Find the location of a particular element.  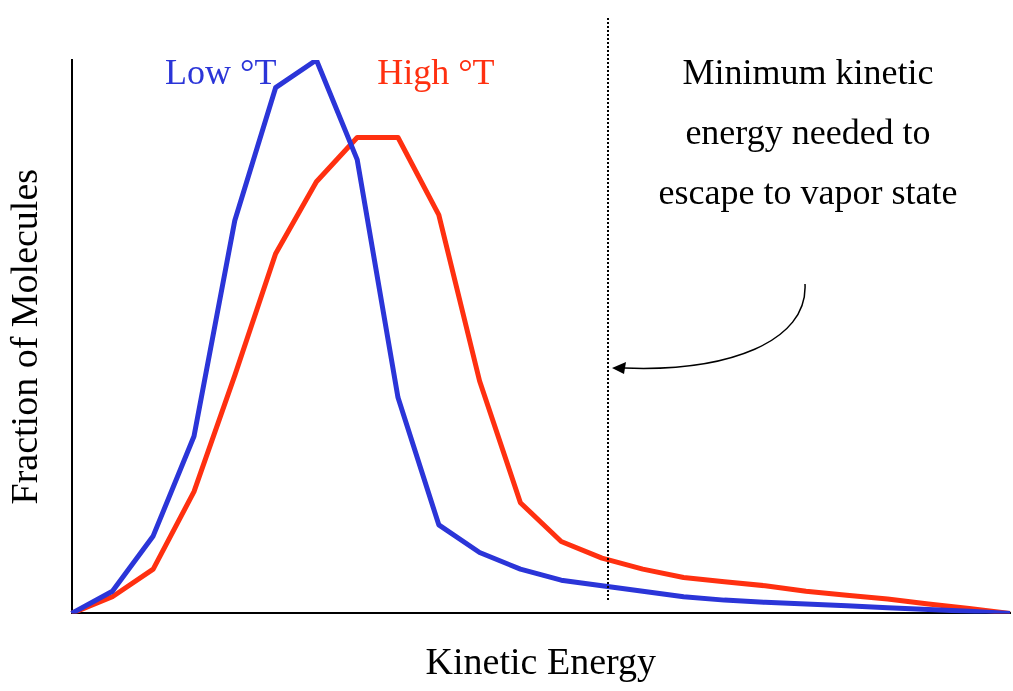

annotation: Minimum kinetic energy needed to escape to vapor state is located at coordinates (808, 132).